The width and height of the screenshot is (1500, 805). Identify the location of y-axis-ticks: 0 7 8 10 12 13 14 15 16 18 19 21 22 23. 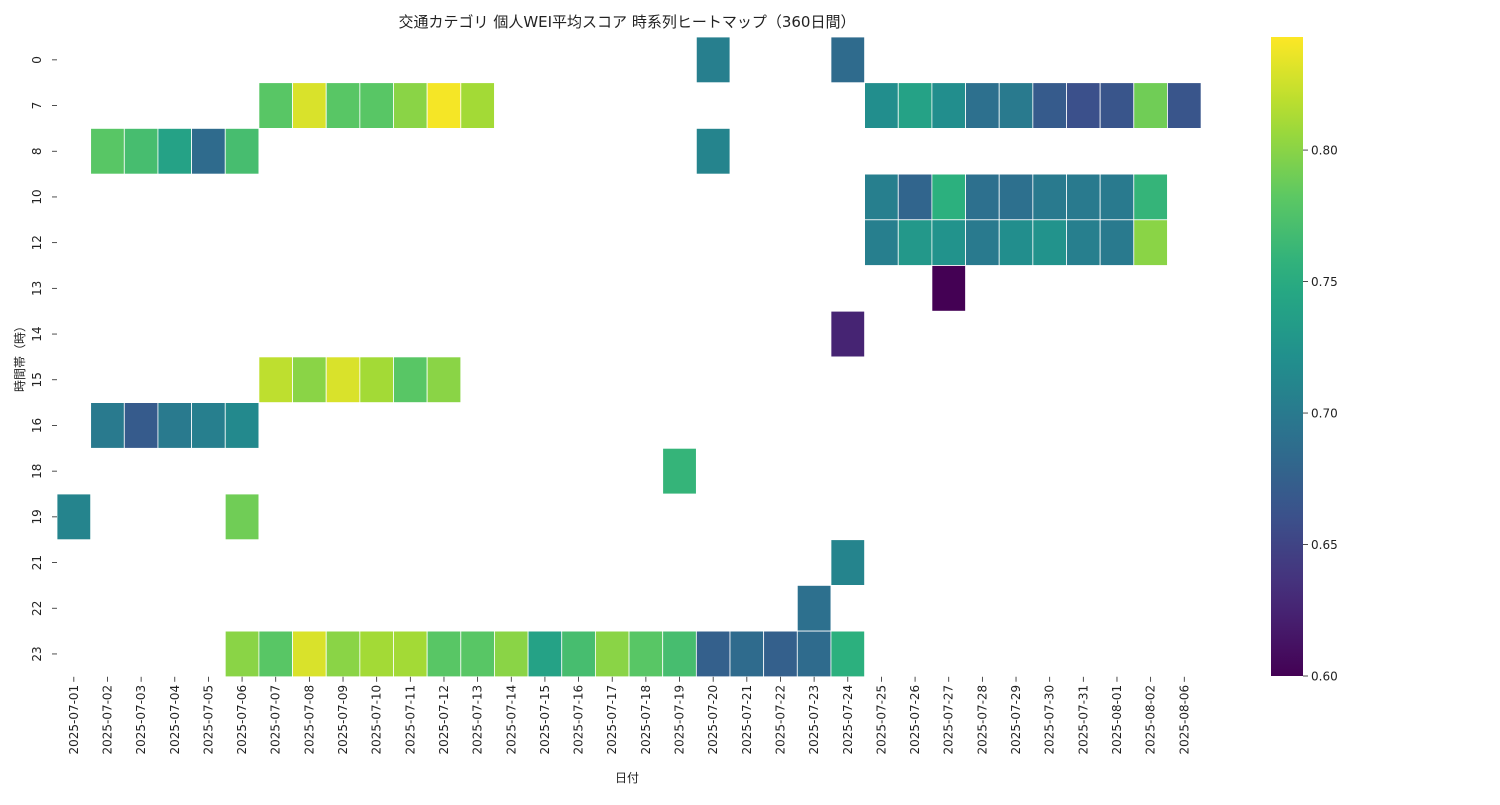
(43, 359).